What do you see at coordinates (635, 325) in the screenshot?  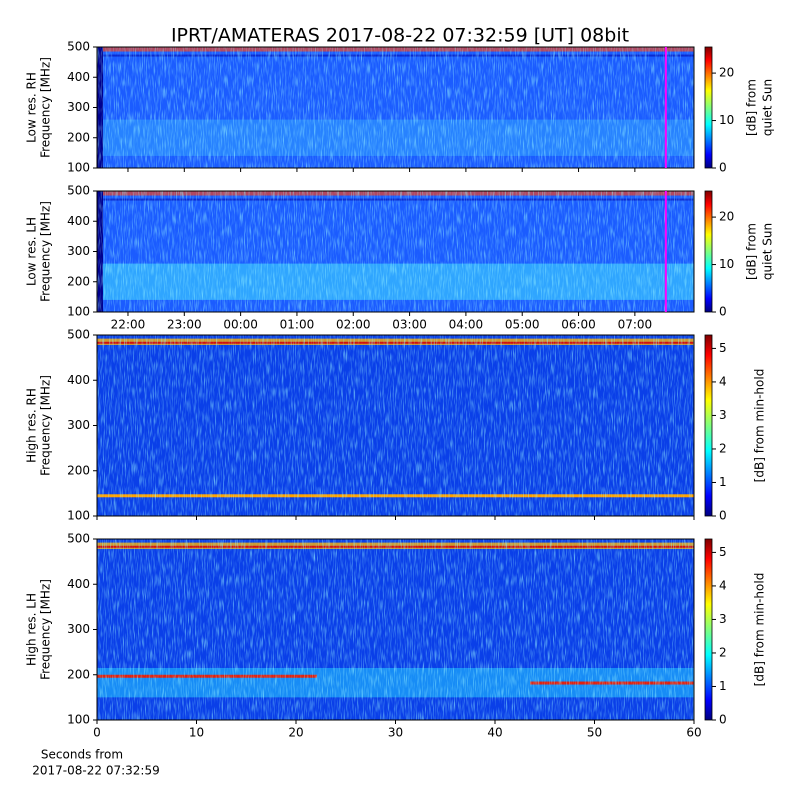 I see `x-tick-label: 07:00` at bounding box center [635, 325].